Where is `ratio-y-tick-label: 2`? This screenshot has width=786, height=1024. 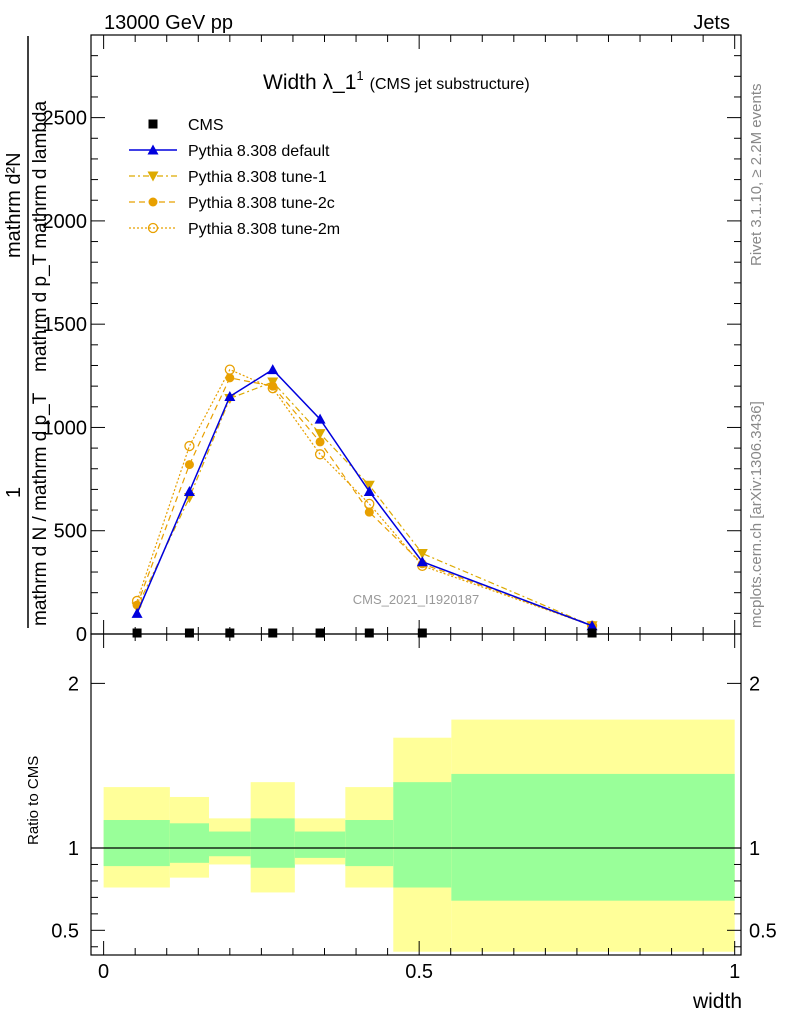 ratio-y-tick-label: 2 is located at coordinates (73, 684).